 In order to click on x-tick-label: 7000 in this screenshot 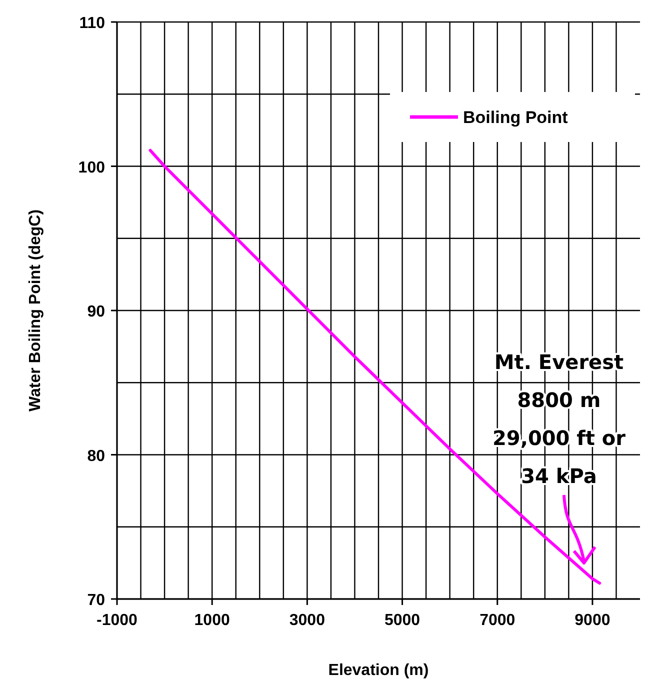, I will do `click(498, 620)`.